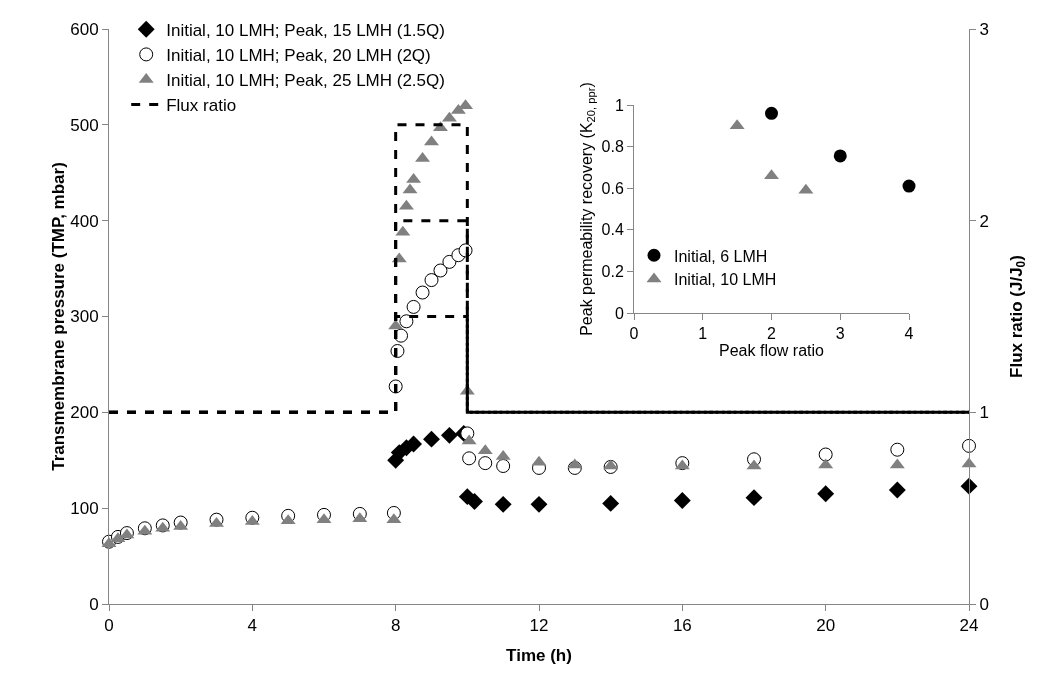 This screenshot has height=697, width=1053. I want to click on y2-tick-label: 3, so click(984, 29).